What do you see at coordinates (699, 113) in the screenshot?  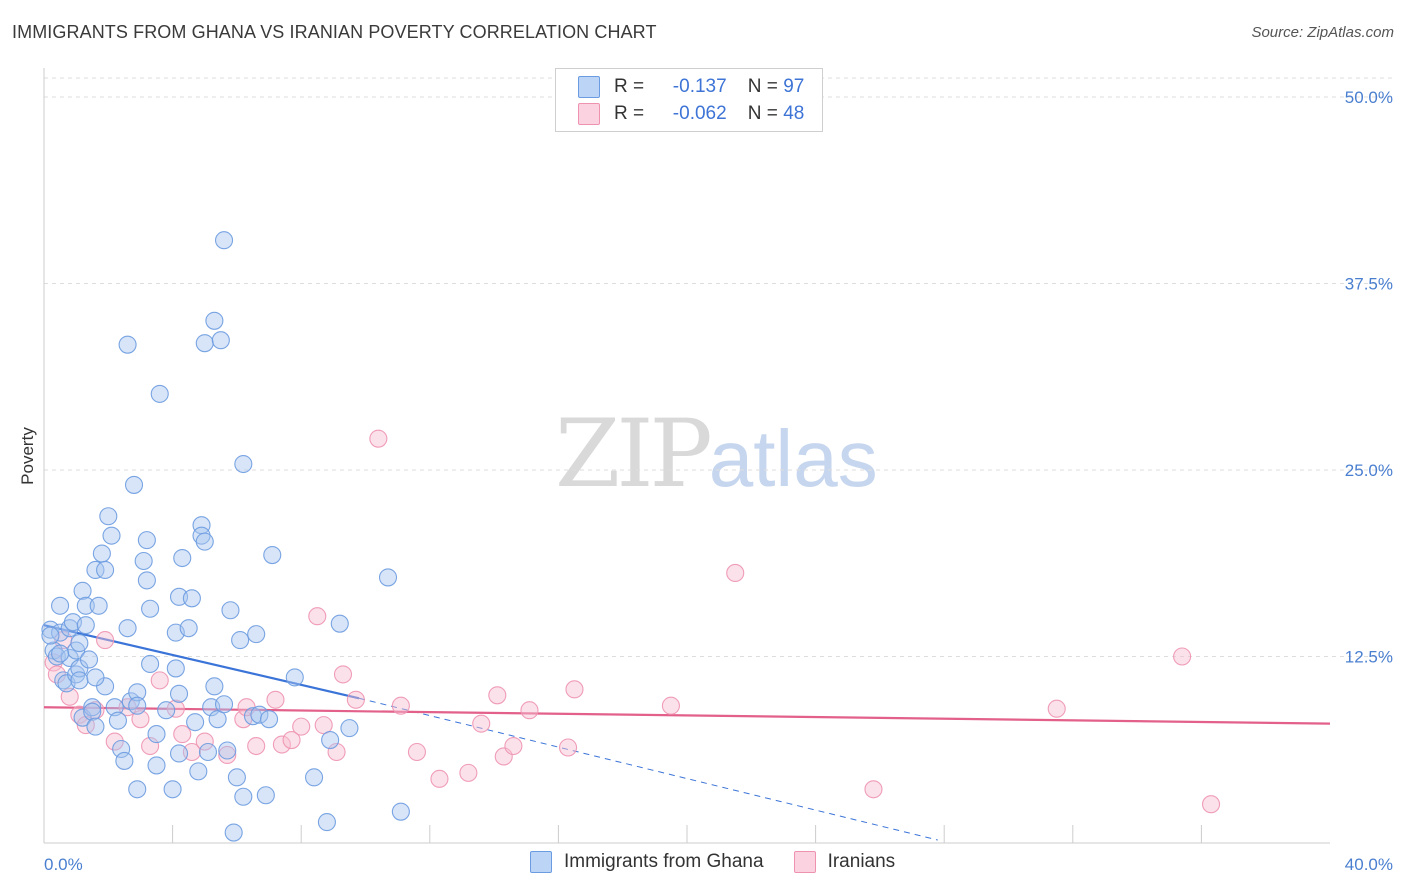 I see `legend-r-value: -0.062` at bounding box center [699, 113].